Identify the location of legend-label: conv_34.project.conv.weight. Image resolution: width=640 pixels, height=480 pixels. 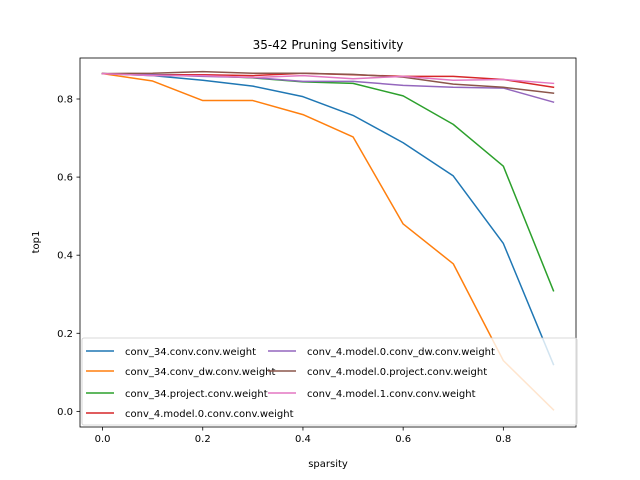
(196, 394).